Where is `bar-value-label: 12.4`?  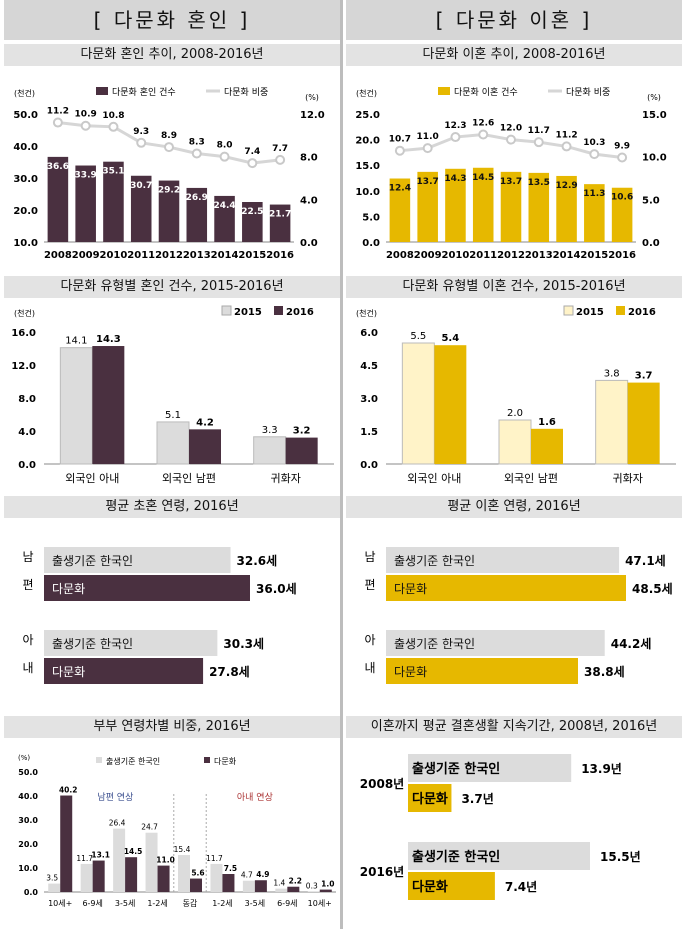 bar-value-label: 12.4 is located at coordinates (400, 189).